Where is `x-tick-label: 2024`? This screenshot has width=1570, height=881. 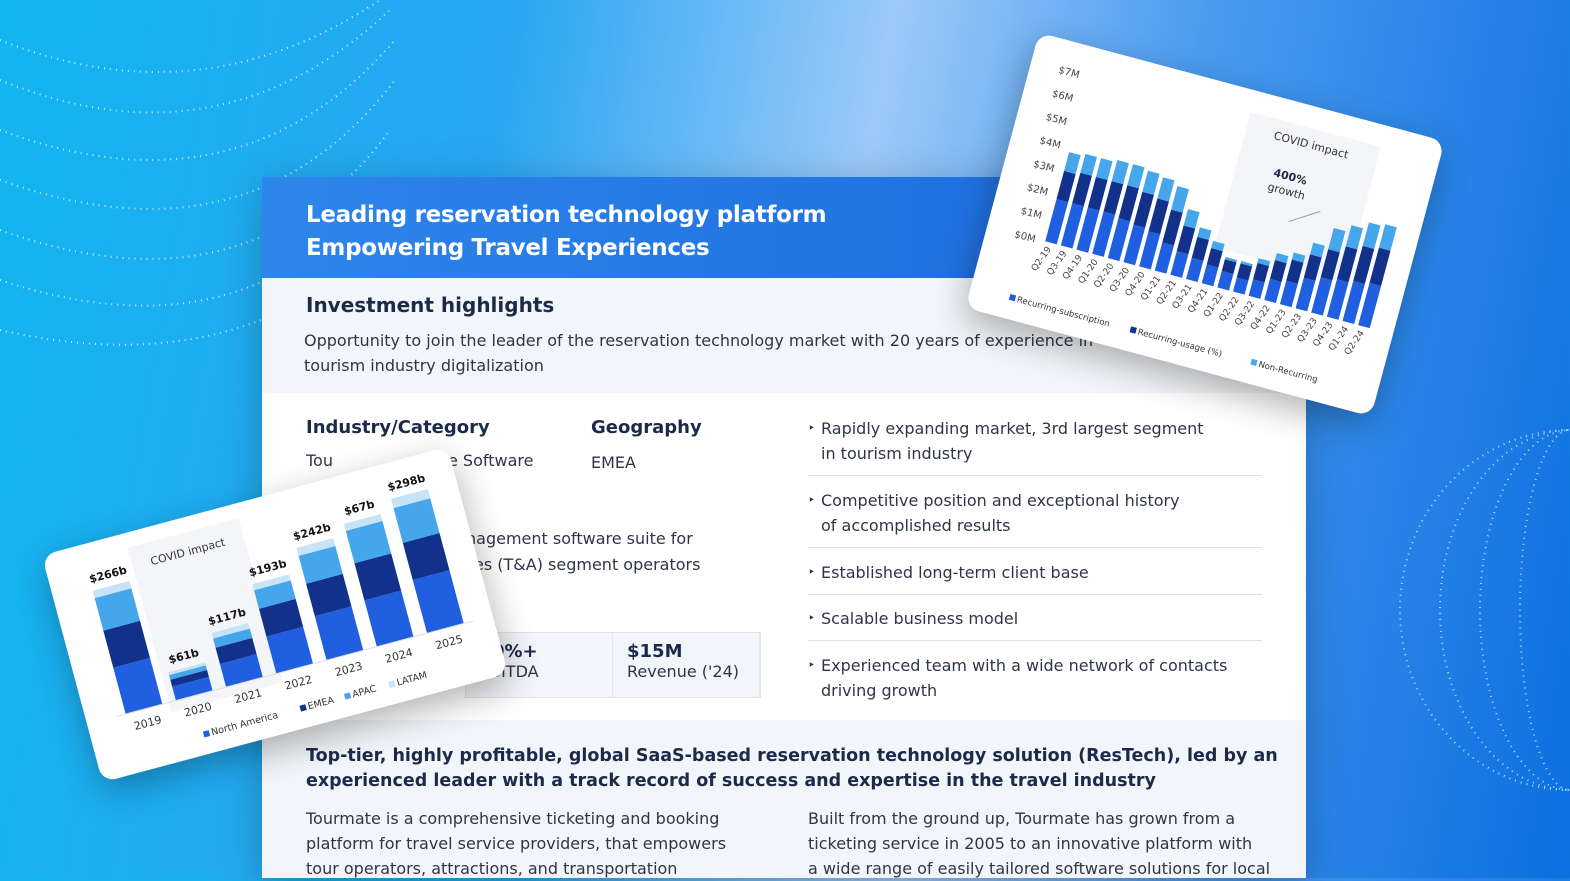
x-tick-label: 2024 is located at coordinates (399, 656).